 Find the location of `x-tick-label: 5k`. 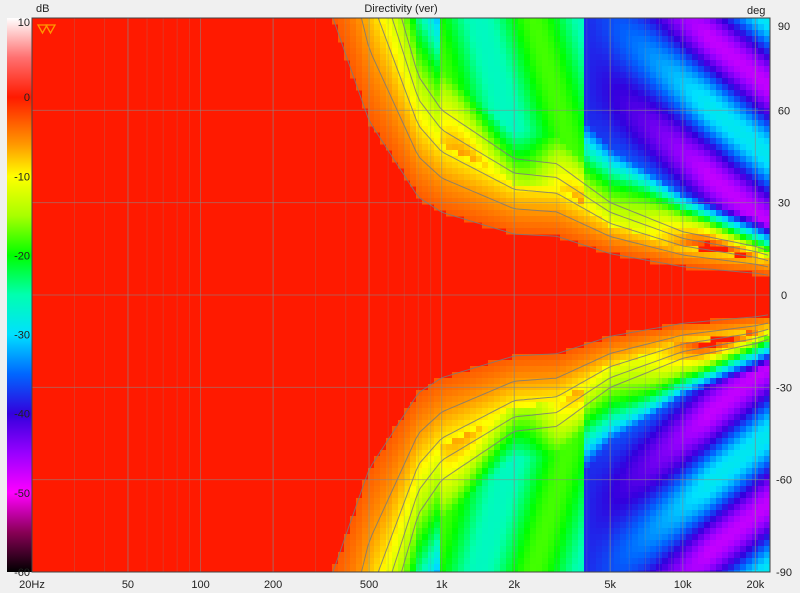

x-tick-label: 5k is located at coordinates (610, 585).